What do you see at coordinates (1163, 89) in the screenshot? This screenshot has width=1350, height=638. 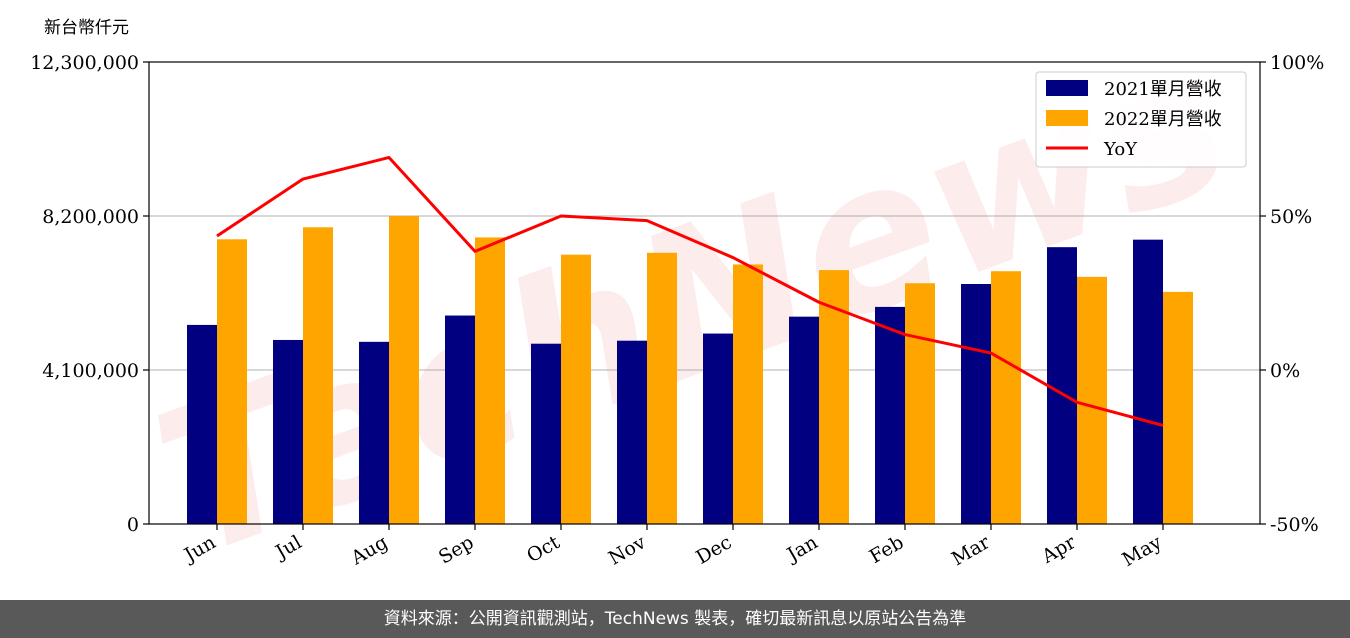 I see `legend-label-2021: 2021單月營收` at bounding box center [1163, 89].